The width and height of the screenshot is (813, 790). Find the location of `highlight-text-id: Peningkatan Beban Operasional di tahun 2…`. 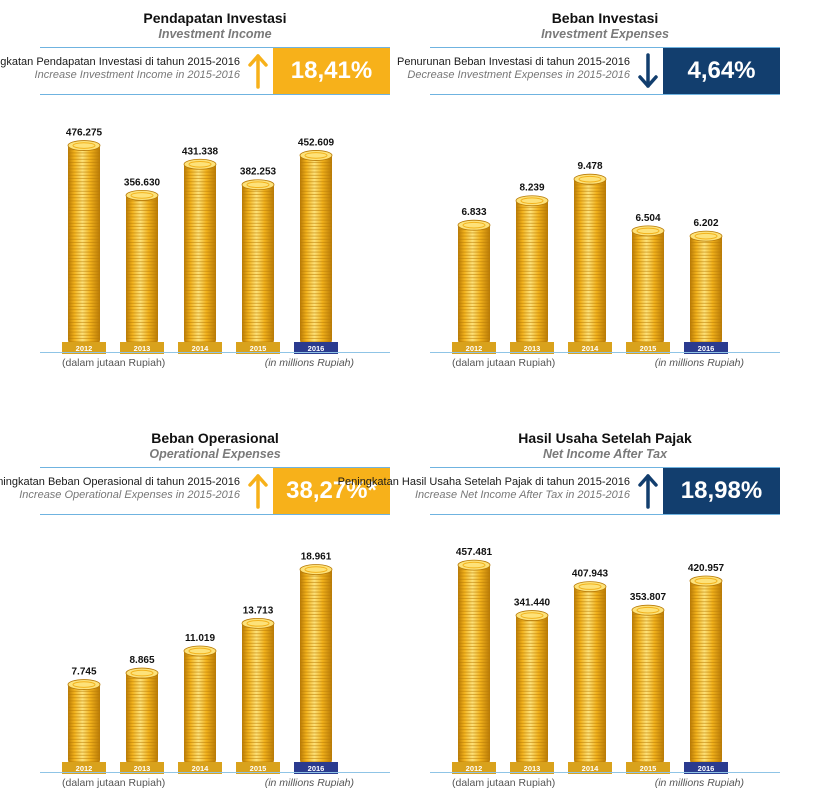

highlight-text-id: Peningkatan Beban Operasional di tahun 2… is located at coordinates (120, 482).